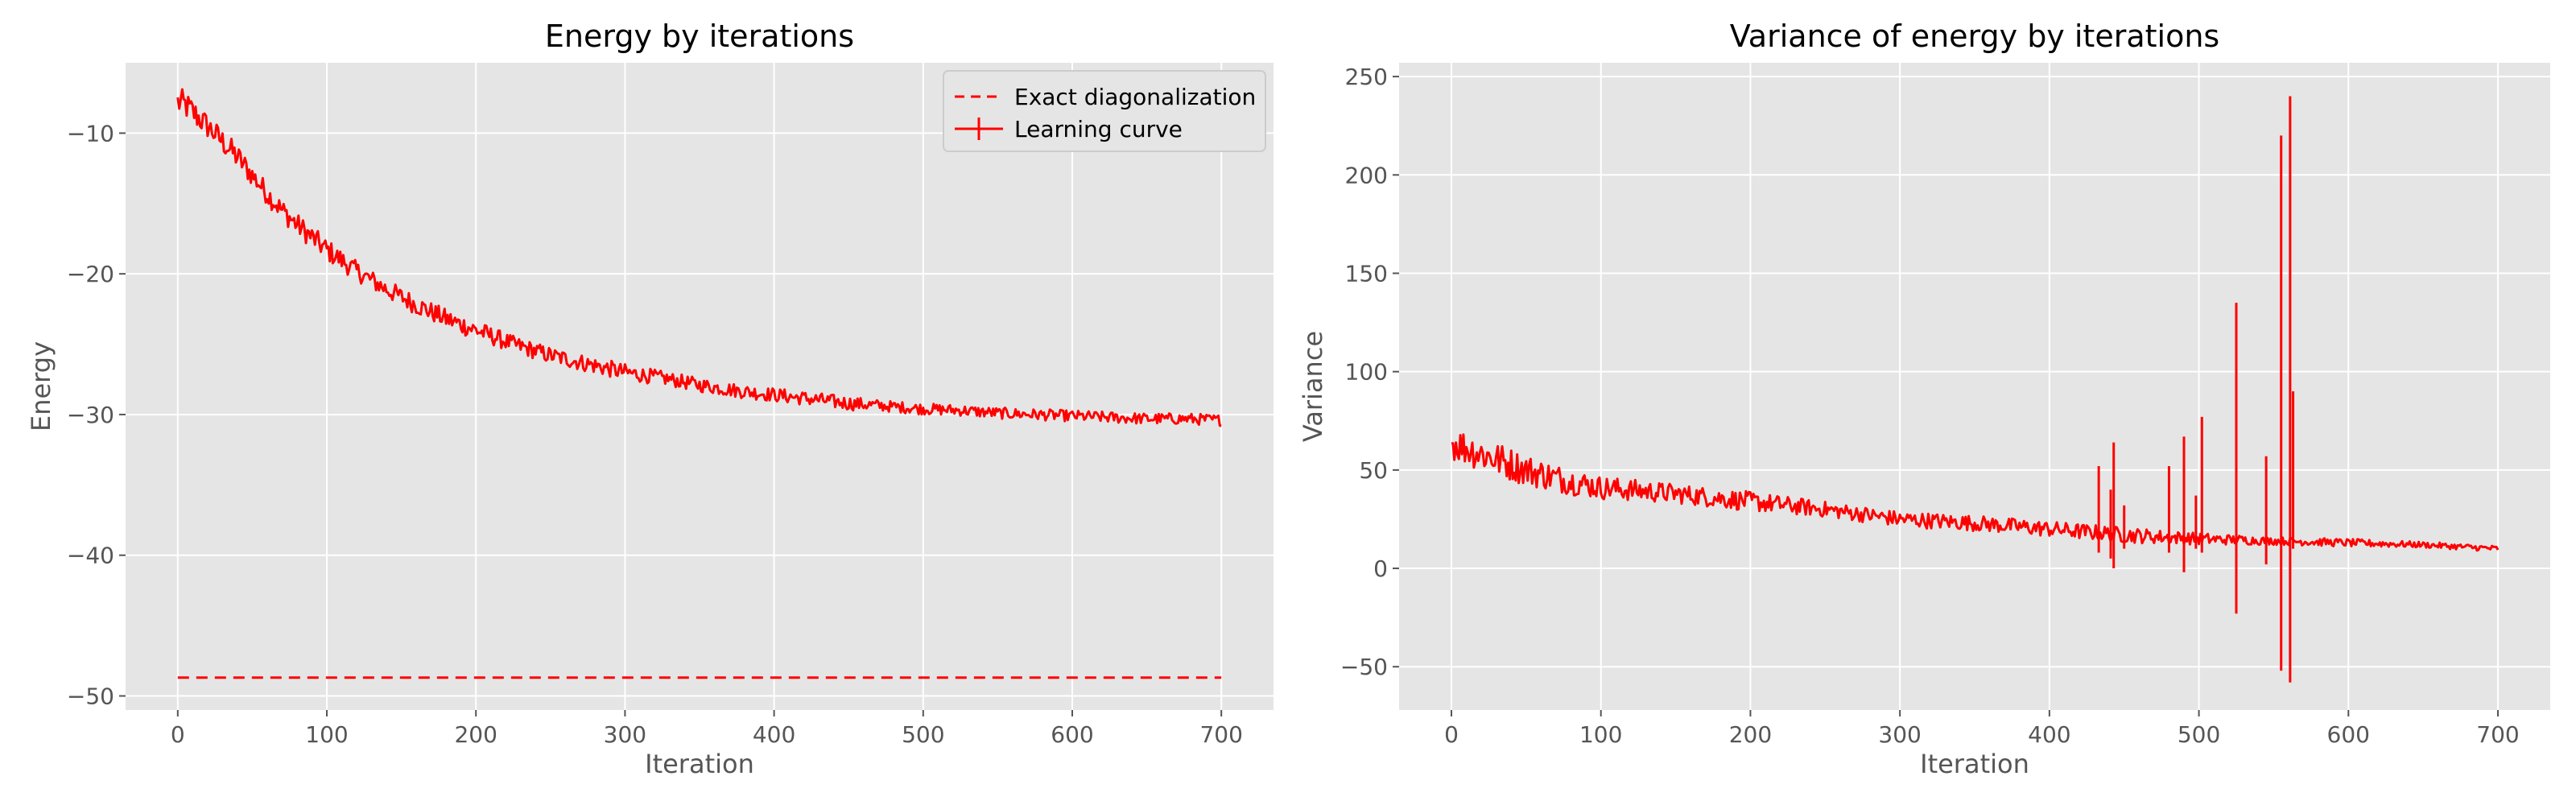 The height and width of the screenshot is (805, 2576). Describe the element at coordinates (1974, 36) in the screenshot. I see `variance-chart-title: Variance of energy by iterations` at that location.